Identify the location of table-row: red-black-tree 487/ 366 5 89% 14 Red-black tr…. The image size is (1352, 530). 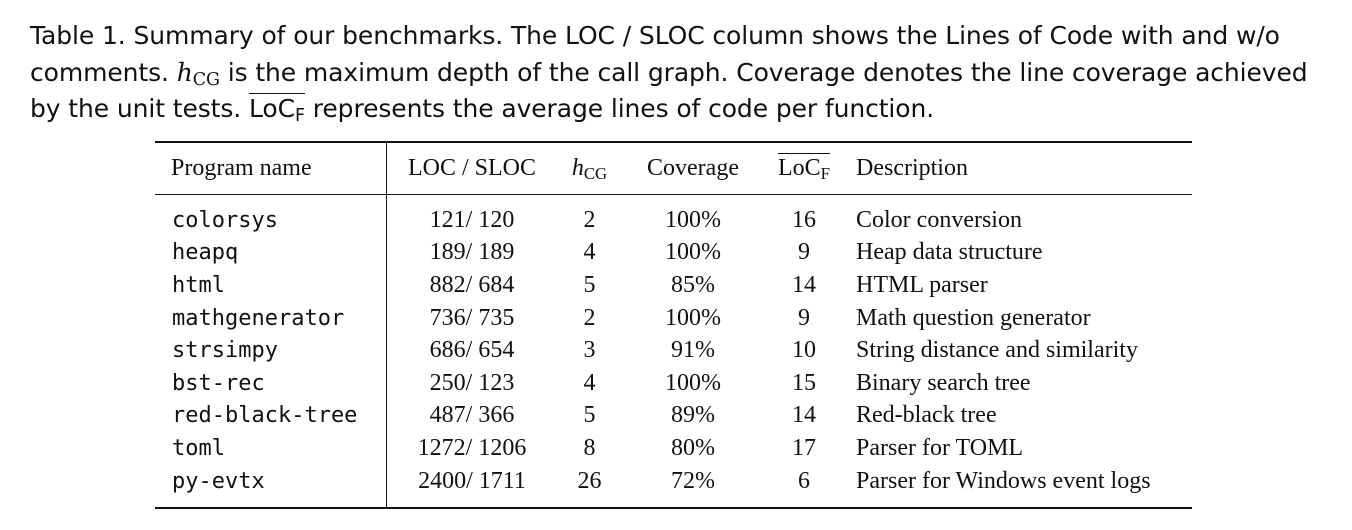
(673, 416).